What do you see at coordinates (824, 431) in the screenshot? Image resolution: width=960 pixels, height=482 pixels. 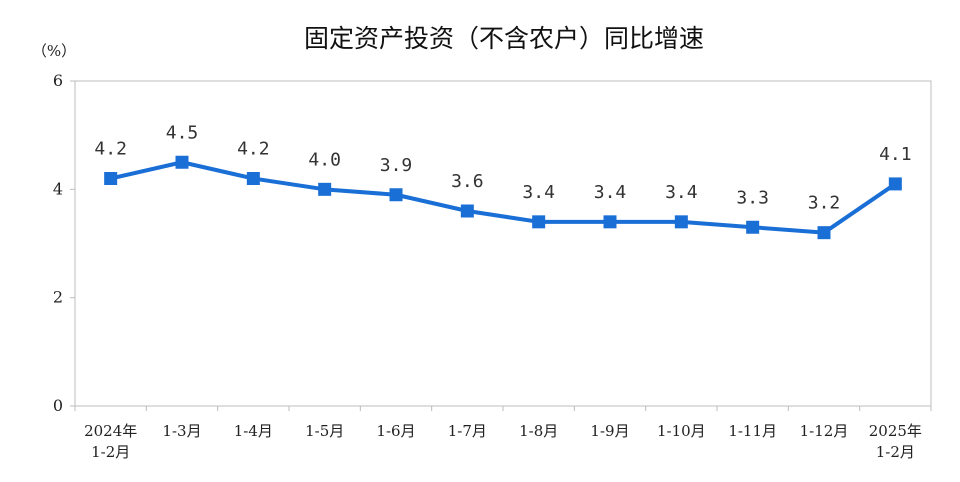 I see `x-tick-label: 1-12月` at bounding box center [824, 431].